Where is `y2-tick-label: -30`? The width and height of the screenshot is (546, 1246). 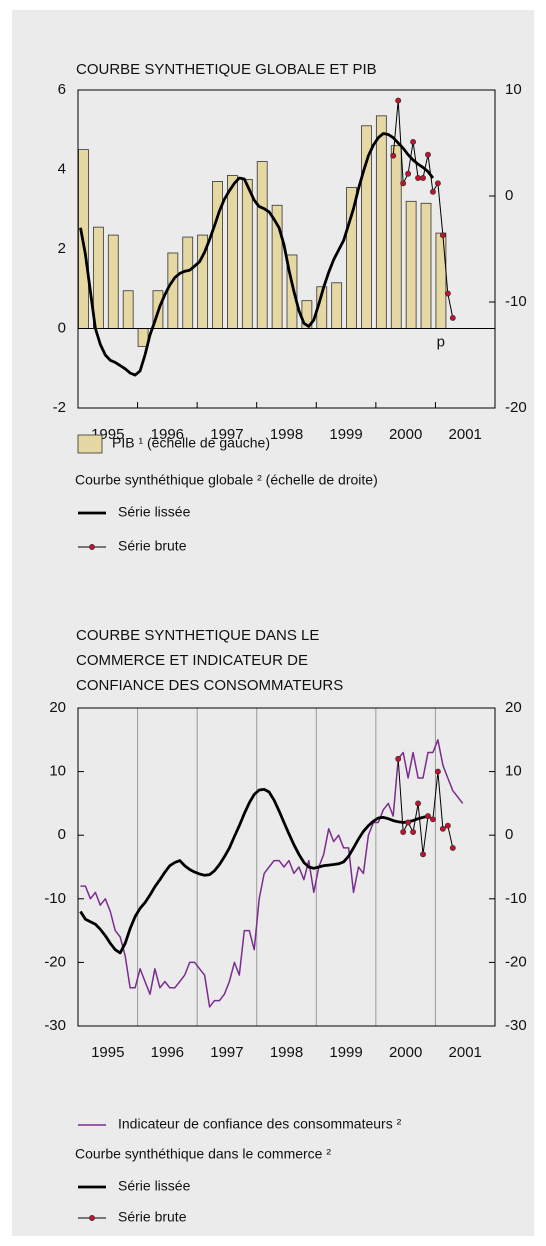
y2-tick-label: -30 is located at coordinates (516, 1025).